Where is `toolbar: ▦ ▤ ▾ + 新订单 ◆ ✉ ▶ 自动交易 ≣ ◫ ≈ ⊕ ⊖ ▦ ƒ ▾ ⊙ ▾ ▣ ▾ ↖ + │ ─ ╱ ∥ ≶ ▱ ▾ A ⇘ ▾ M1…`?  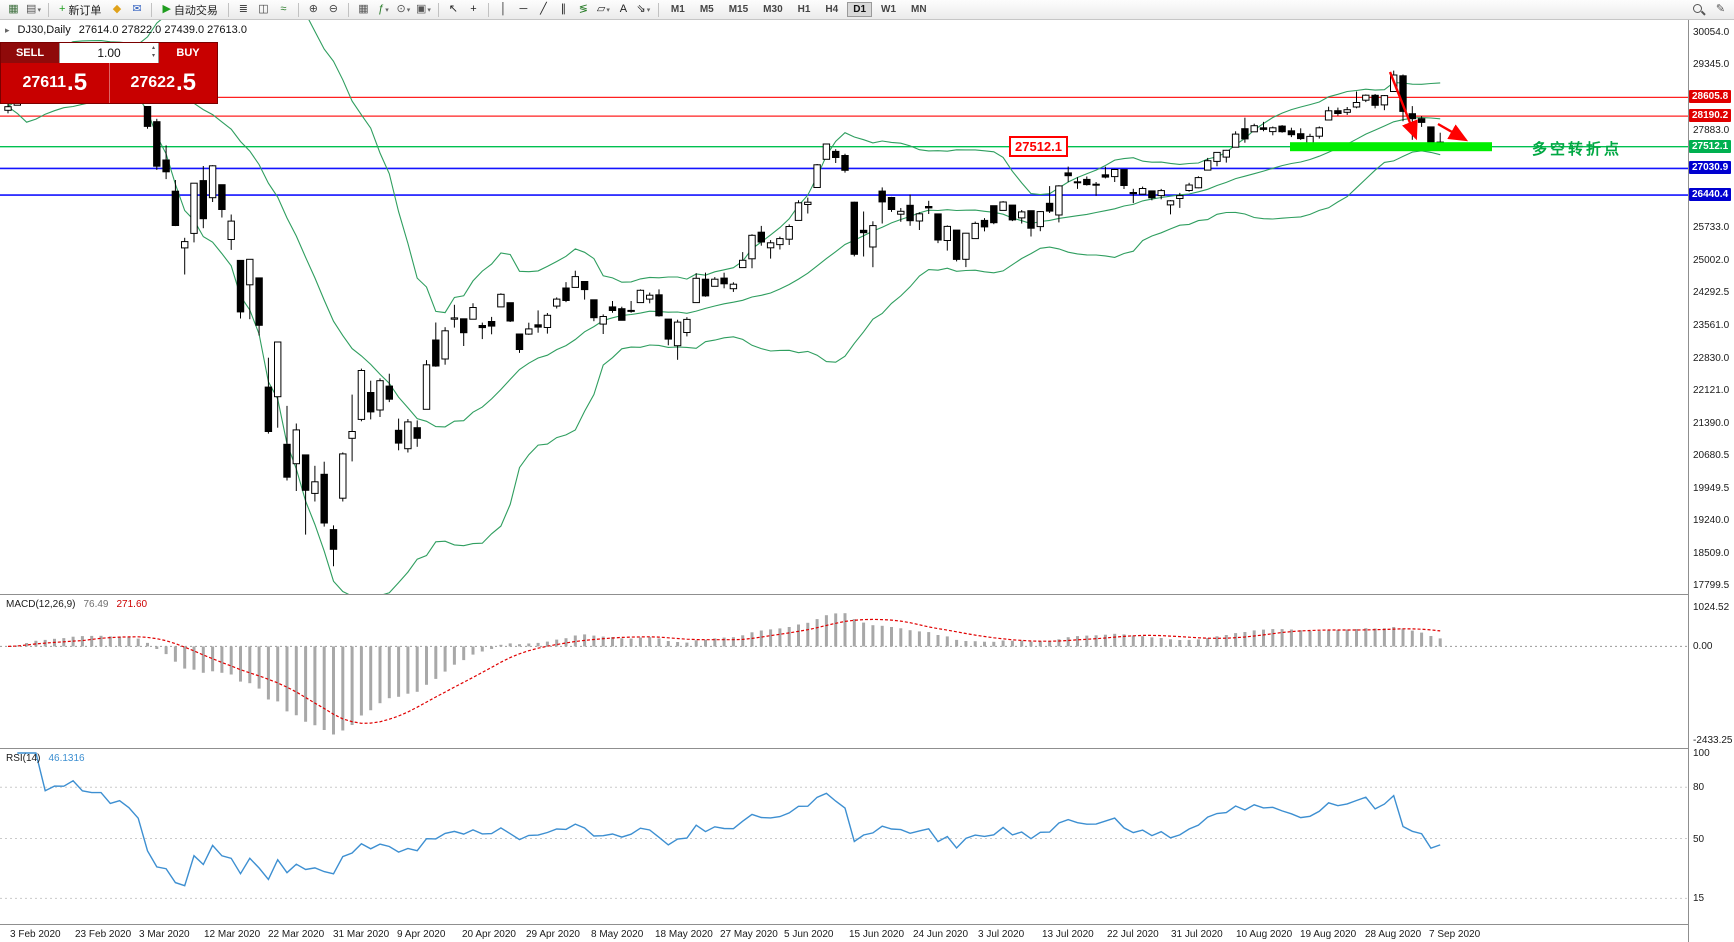 toolbar: ▦ ▤ ▾ + 新订单 ◆ ✉ ▶ 自动交易 ≣ ◫ ≈ ⊕ ⊖ ▦ ƒ ▾ ⊙ ▾ ▣ ▾ ↖ + │ ─ ╱ ∥ ≶ ▱ ▾ A ⇘ ▾ M1… is located at coordinates (867, 10).